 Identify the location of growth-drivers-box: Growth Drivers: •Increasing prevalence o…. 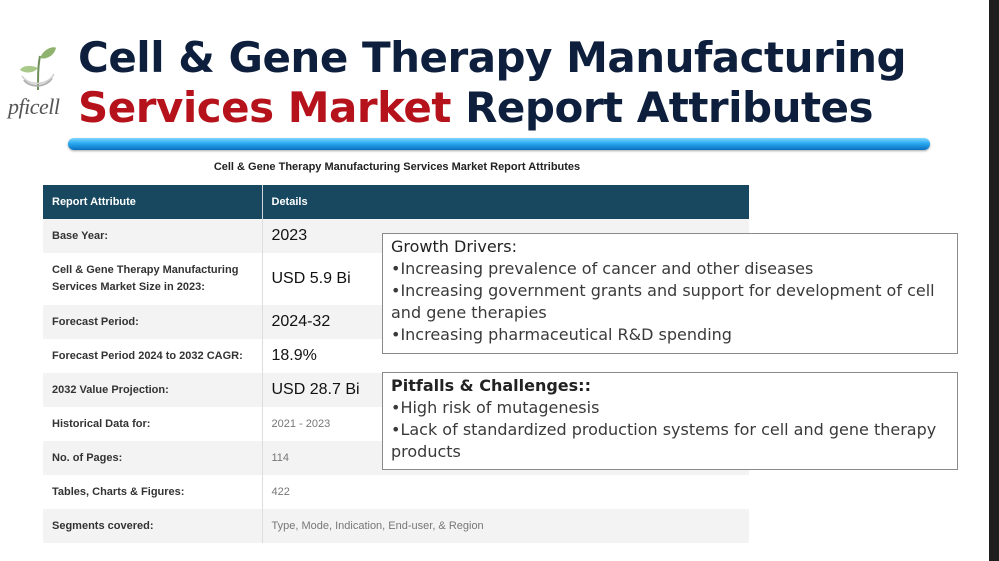
(670, 293).